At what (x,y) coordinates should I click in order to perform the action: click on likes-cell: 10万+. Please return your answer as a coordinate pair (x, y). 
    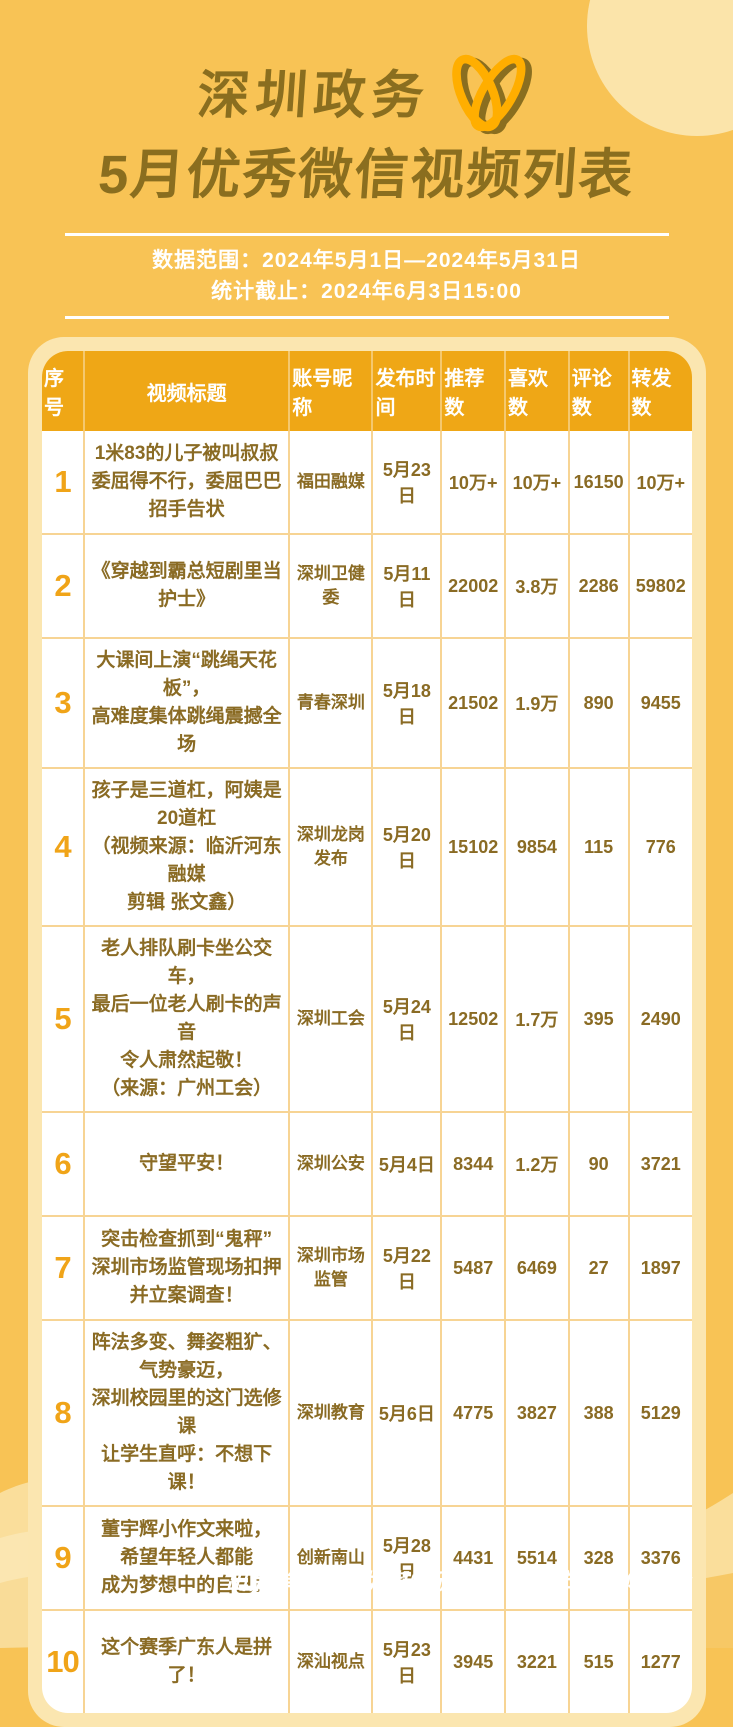
    Looking at the image, I should click on (538, 482).